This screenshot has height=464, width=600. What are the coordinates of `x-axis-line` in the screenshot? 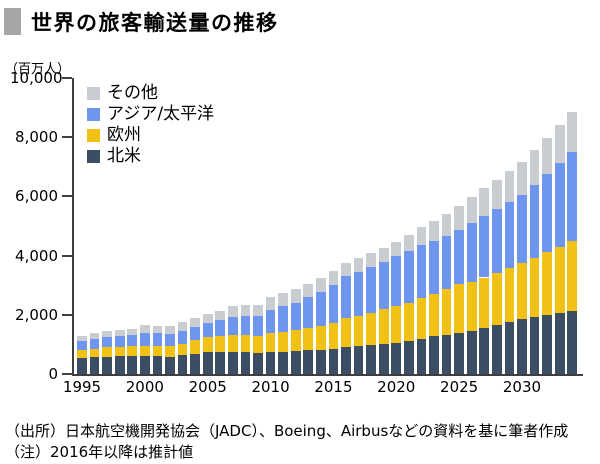 It's located at (327, 375).